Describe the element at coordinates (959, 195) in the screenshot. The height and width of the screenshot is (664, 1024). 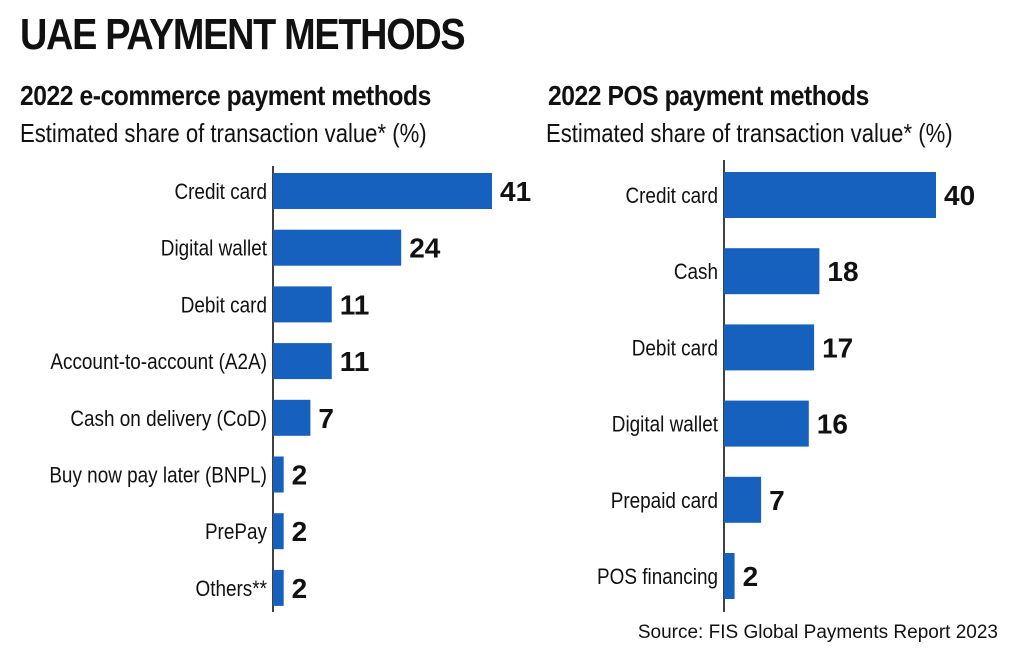
I see `value-label: 40` at that location.